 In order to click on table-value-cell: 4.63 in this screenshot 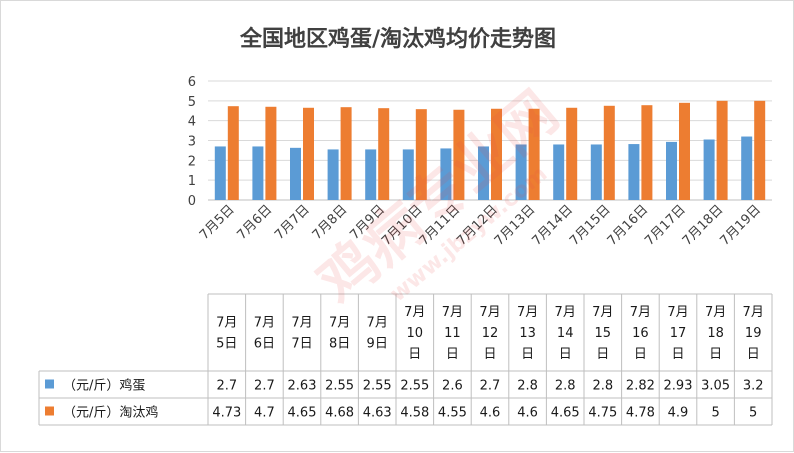, I will do `click(377, 413)`.